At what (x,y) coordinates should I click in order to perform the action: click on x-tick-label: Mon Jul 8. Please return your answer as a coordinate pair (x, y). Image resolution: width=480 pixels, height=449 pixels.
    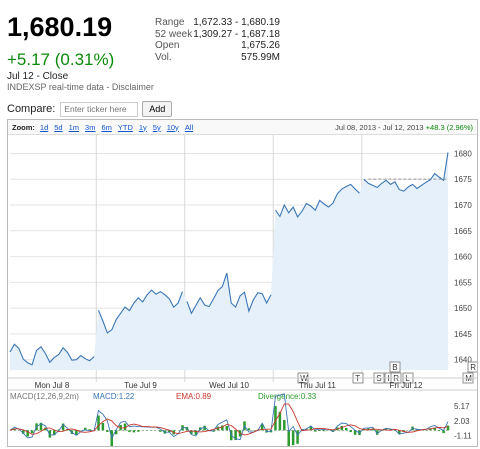
    Looking at the image, I should click on (52, 385).